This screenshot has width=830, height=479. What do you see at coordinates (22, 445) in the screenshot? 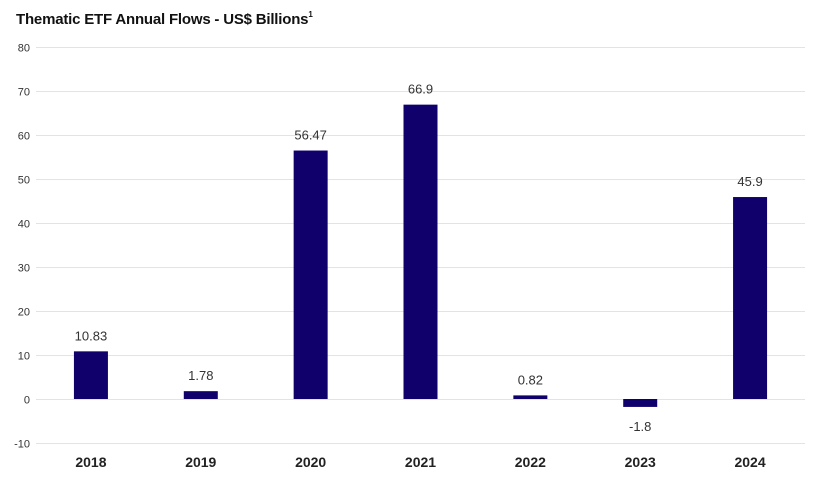
I see `y-tick-label: -10` at bounding box center [22, 445].